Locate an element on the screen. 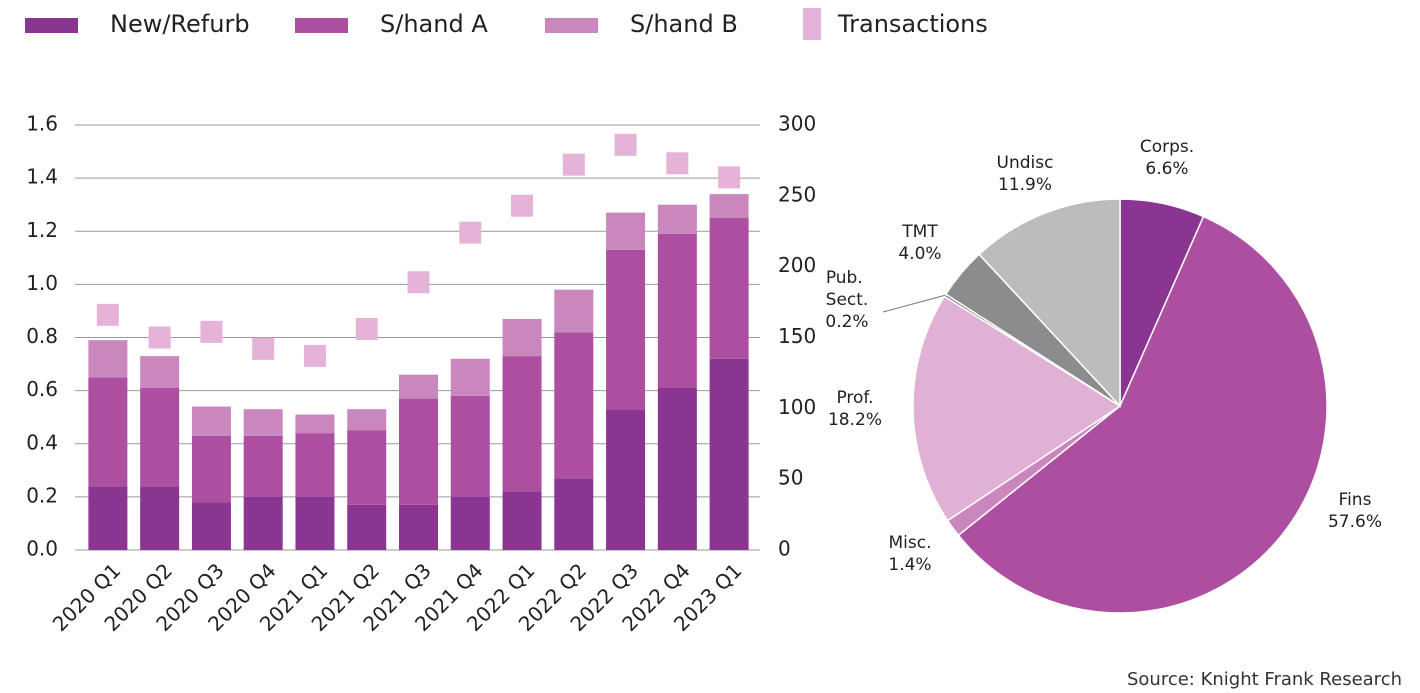 Image resolution: width=1420 pixels, height=693 pixels. y2-tick-label: 100 is located at coordinates (797, 407).